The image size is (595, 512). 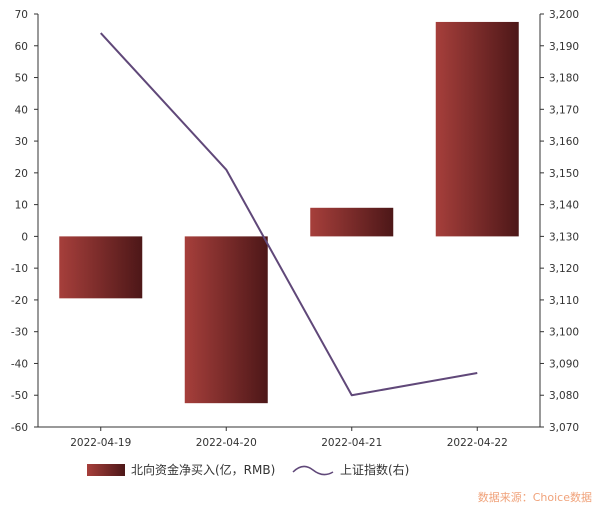 I want to click on right-tick-label: 3,160, so click(x=564, y=142).